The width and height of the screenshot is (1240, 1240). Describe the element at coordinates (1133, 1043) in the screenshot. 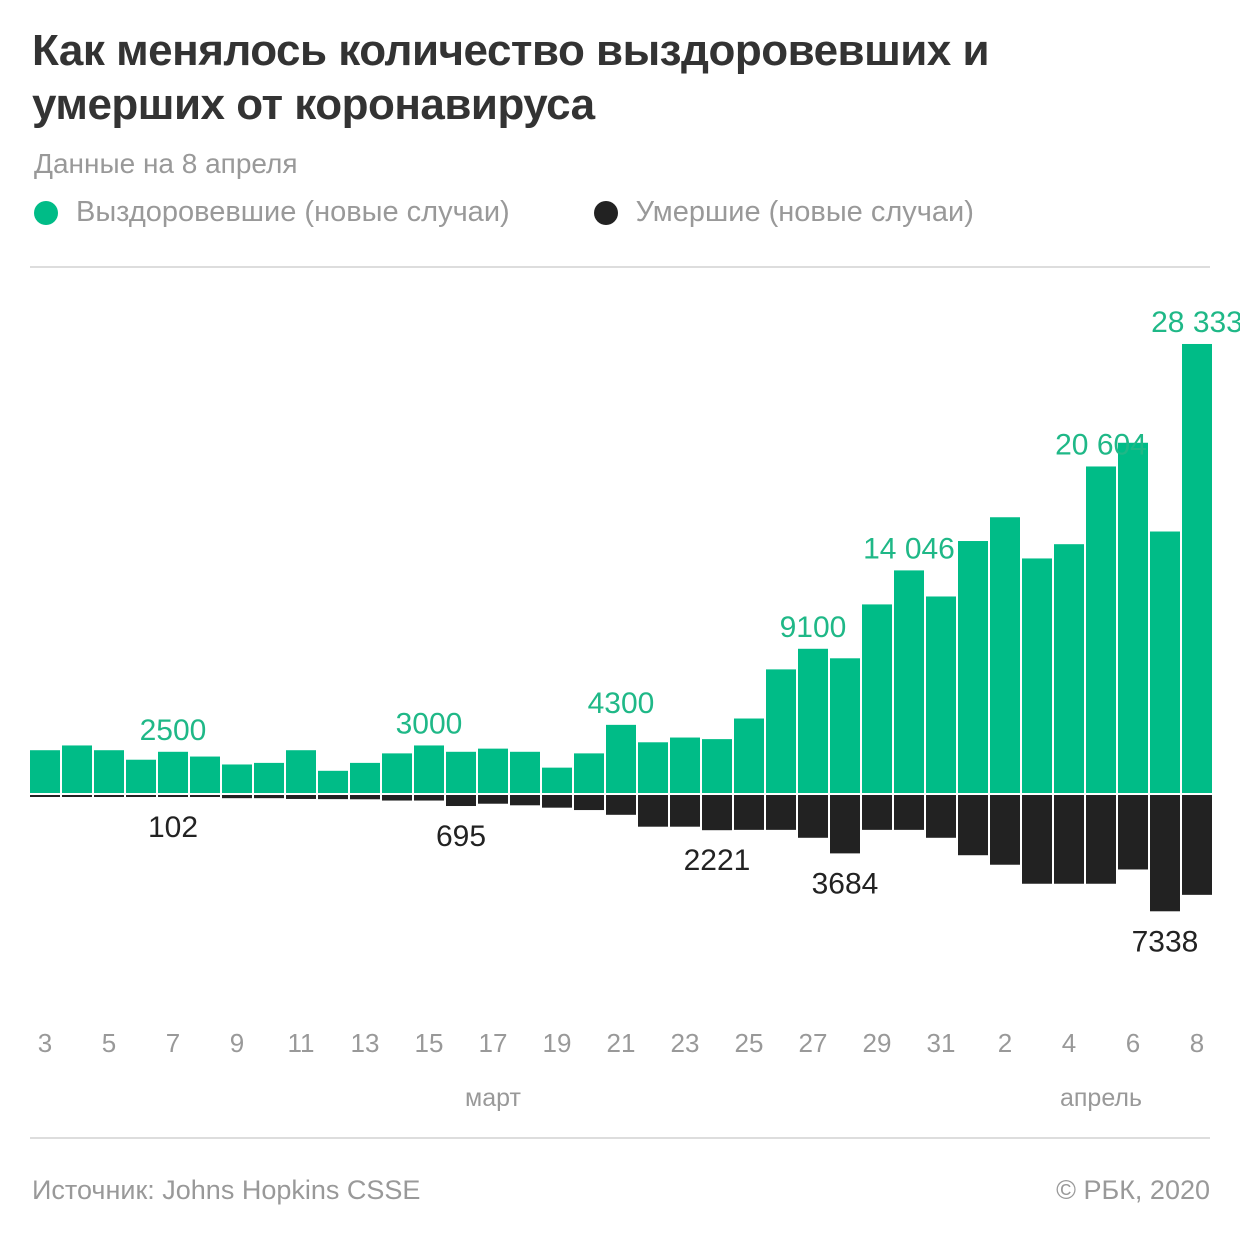

I see `x-tick-label: 6` at that location.